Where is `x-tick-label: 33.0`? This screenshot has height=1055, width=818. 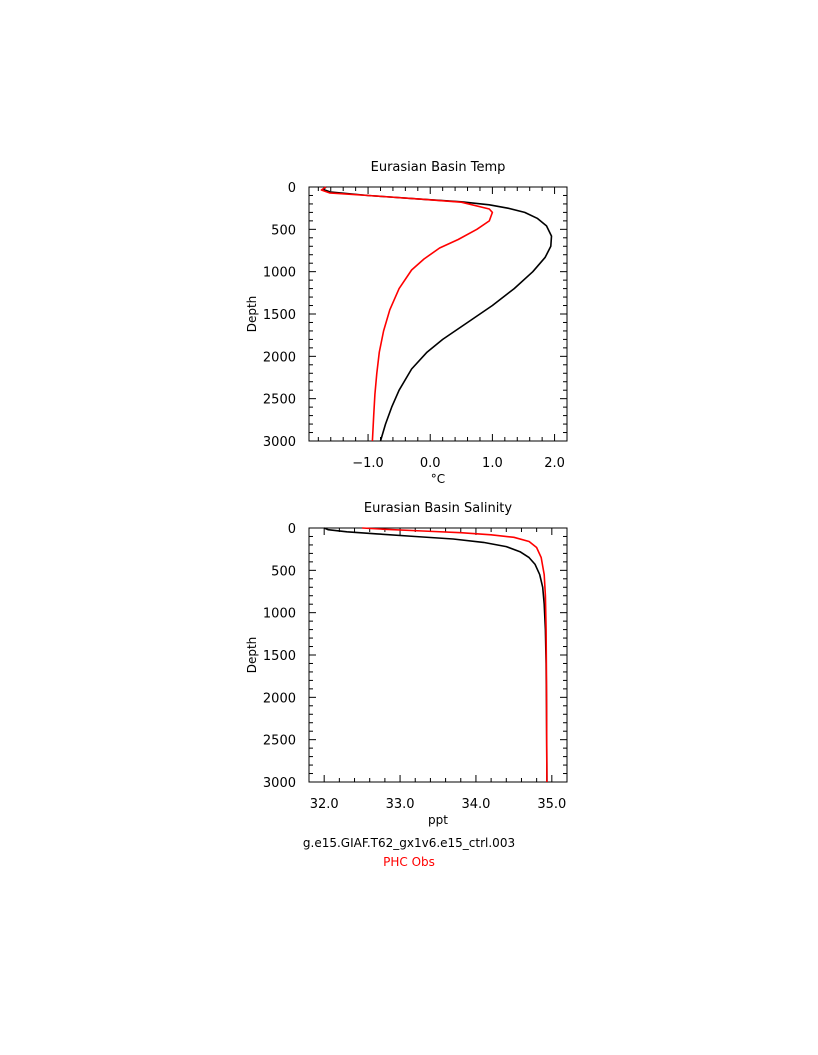 x-tick-label: 33.0 is located at coordinates (400, 804).